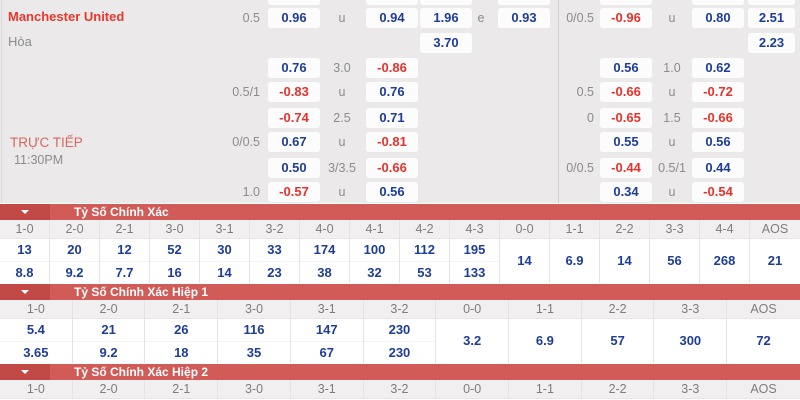 The height and width of the screenshot is (400, 800). Describe the element at coordinates (392, 142) in the screenshot. I see `odds-cell: -0.81` at that location.